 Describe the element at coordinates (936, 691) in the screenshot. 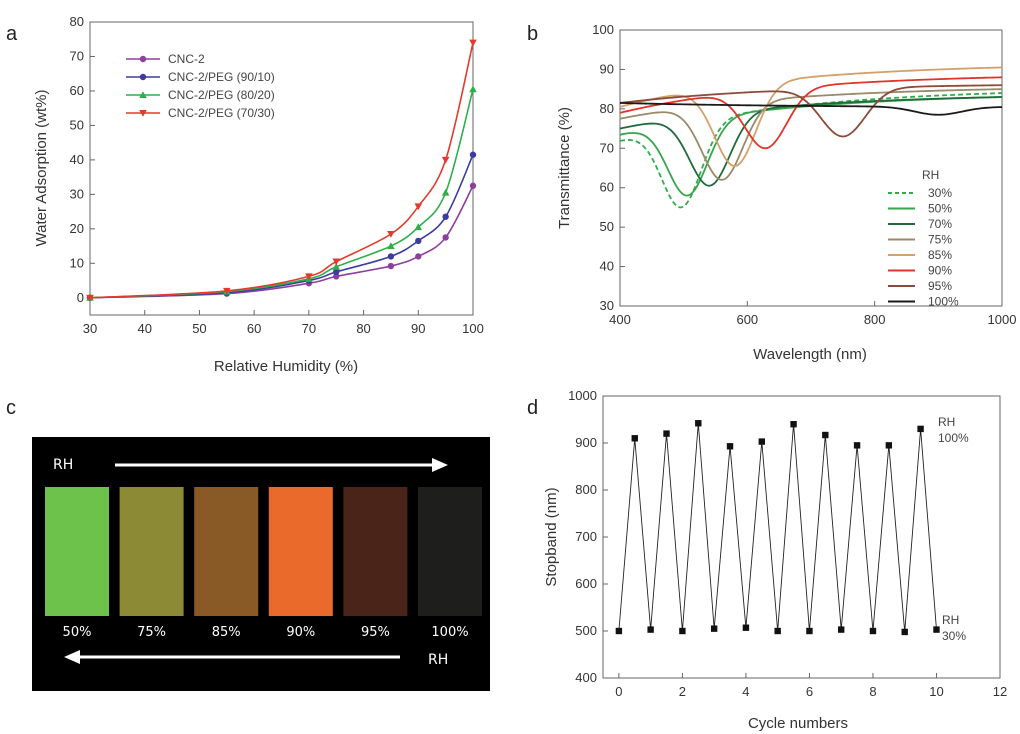

I see `chart-d-xtick-label: 10` at that location.